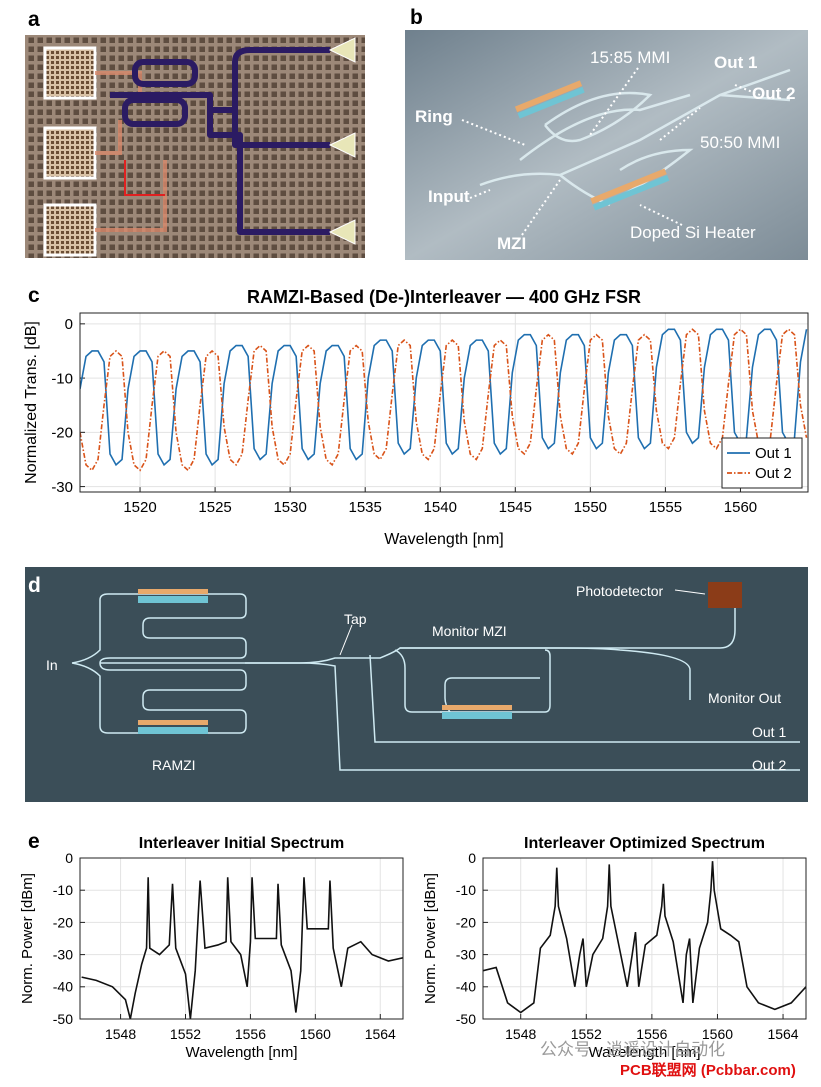 The height and width of the screenshot is (1087, 821). Describe the element at coordinates (195, 146) in the screenshot. I see `micrograph` at that location.